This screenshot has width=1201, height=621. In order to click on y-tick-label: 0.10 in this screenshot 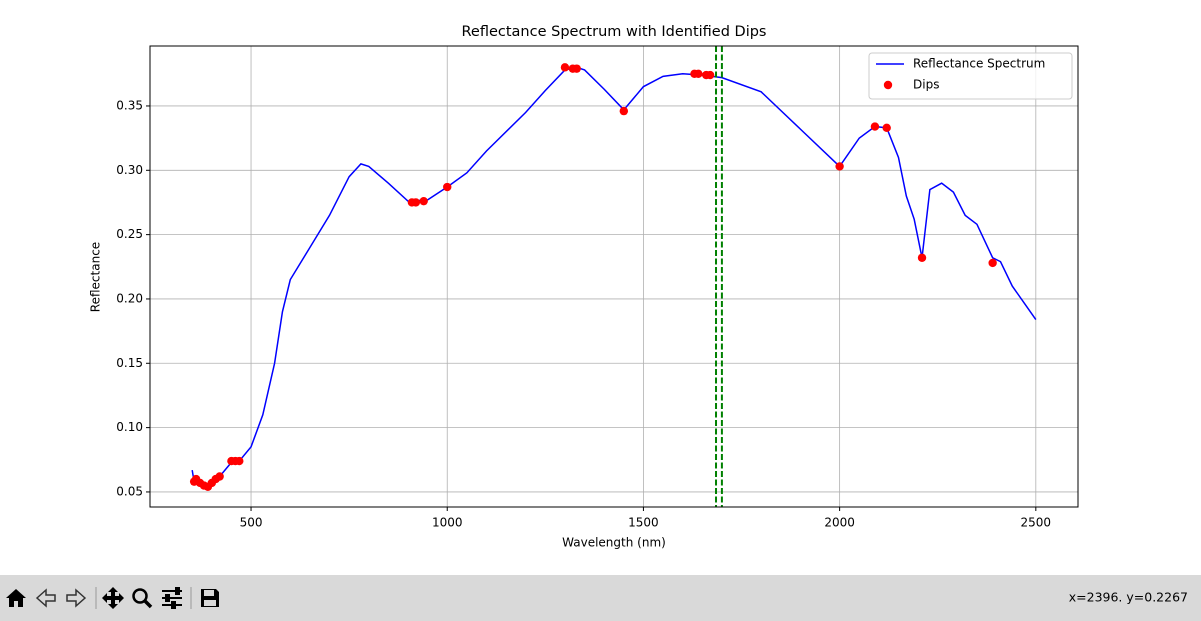, I will do `click(129, 427)`.